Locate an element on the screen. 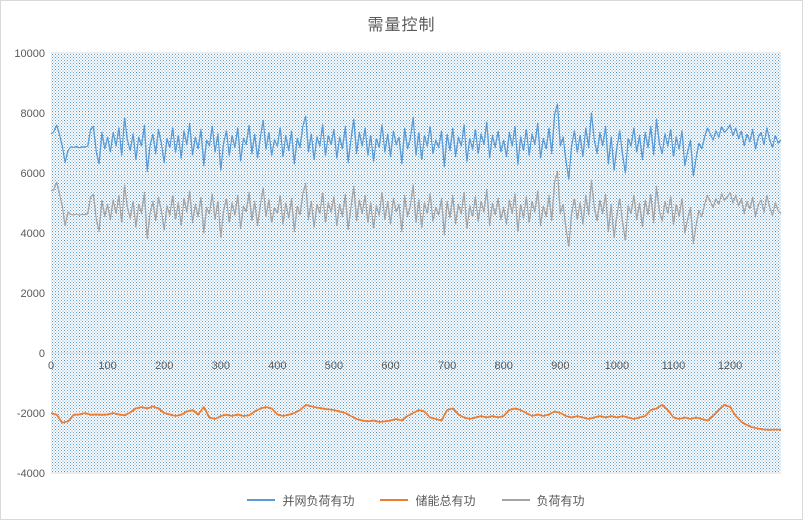 Image resolution: width=803 pixels, height=520 pixels. chart-title: 需量控制 is located at coordinates (401, 25).